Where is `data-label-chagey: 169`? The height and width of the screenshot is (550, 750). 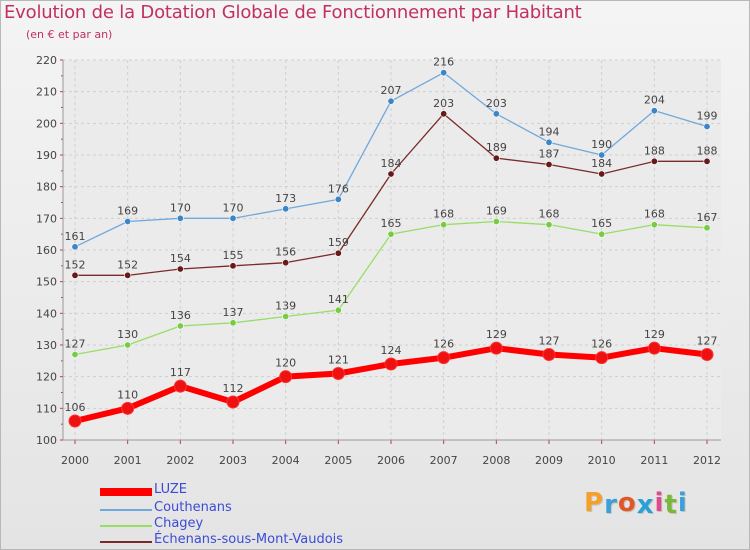 data-label-chagey: 169 is located at coordinates (496, 211).